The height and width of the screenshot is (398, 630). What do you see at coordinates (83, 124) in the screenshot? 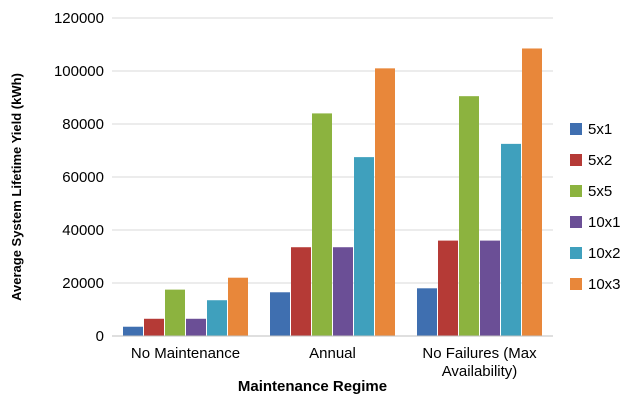
I see `y-tick-label: 80000` at bounding box center [83, 124].